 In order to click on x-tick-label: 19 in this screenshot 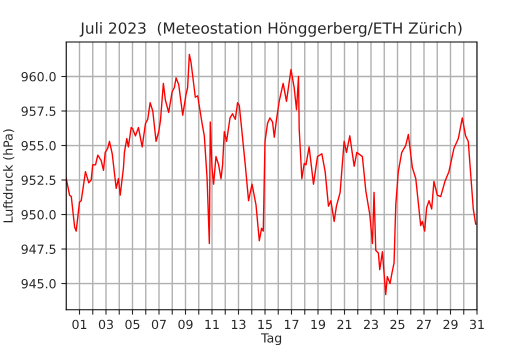, I will do `click(318, 325)`.